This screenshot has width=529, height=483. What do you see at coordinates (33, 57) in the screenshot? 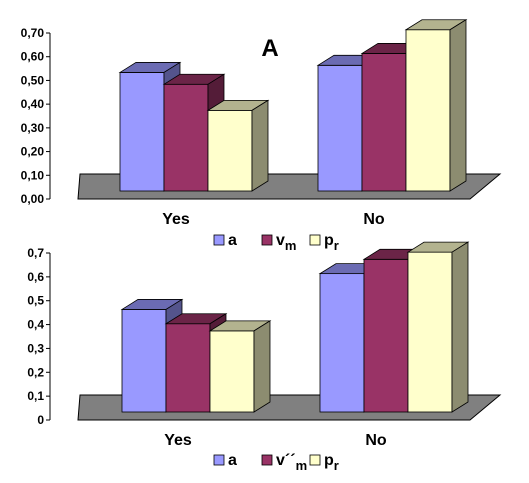
I see `y-tick-label: 0,60` at bounding box center [33, 57].